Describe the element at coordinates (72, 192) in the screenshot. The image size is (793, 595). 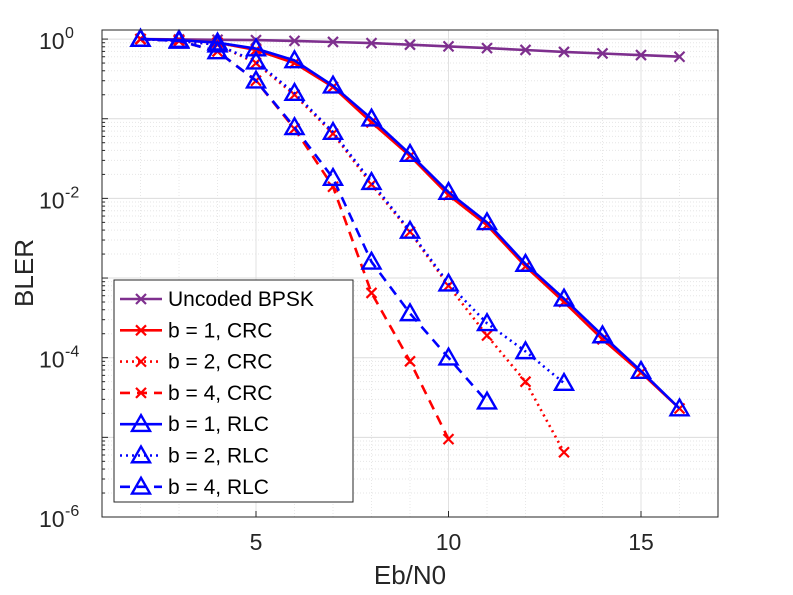
I see `y-tick-exponent: -2` at that location.